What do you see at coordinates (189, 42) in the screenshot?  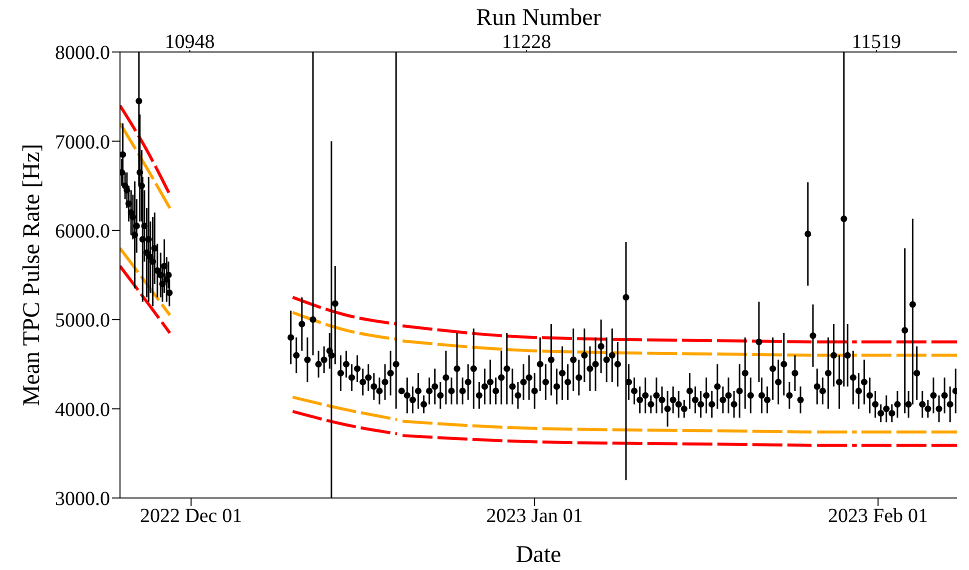 I see `x2-tick-label: 10948` at bounding box center [189, 42].